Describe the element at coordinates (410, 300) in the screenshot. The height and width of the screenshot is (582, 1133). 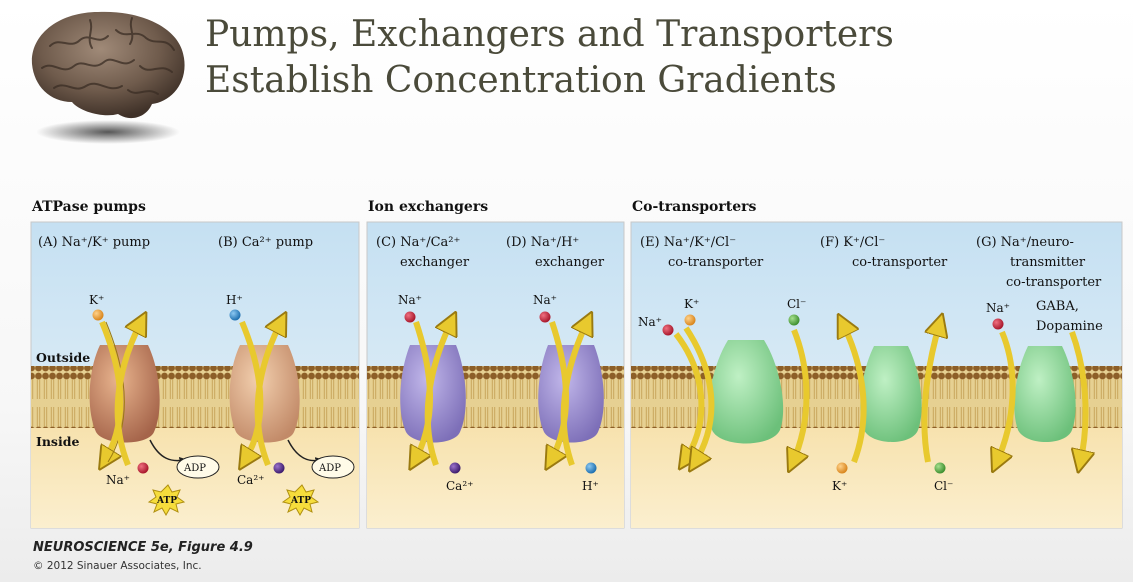
I see `panel-c-na-label: Na⁺` at that location.